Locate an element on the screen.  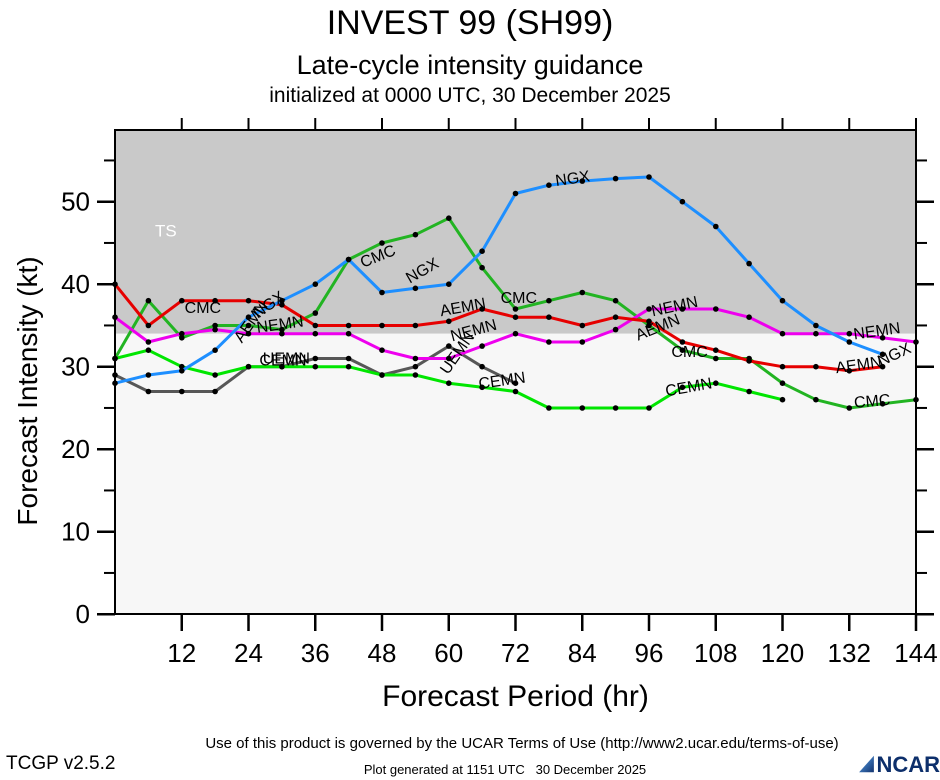
data-point-NGX-108h is located at coordinates (716, 226).